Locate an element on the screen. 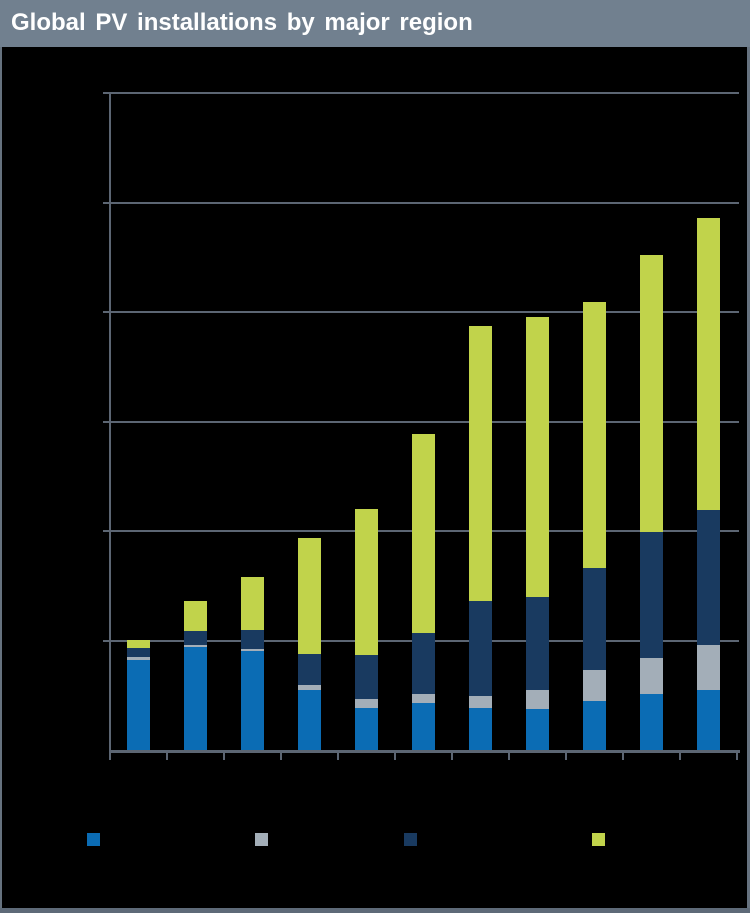 The width and height of the screenshot is (750, 913). chart-title: Global PV installations by major region is located at coordinates (242, 22).